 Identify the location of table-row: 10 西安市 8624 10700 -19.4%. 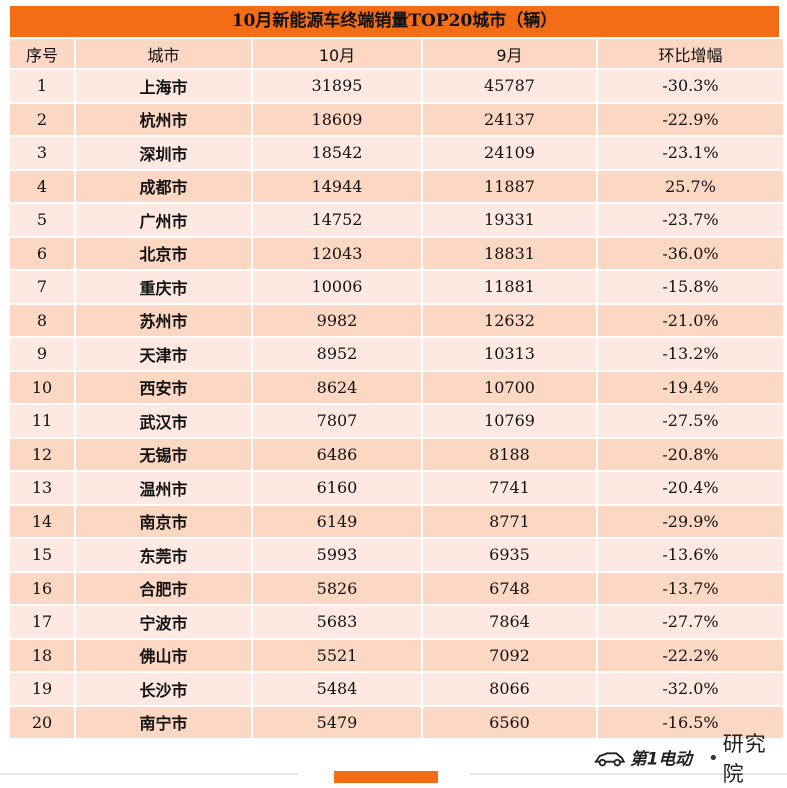
(396, 387).